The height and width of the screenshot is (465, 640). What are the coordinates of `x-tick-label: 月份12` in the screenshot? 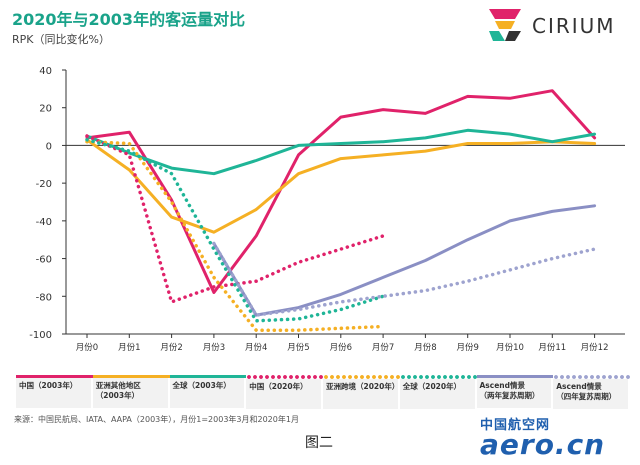 It's located at (595, 347).